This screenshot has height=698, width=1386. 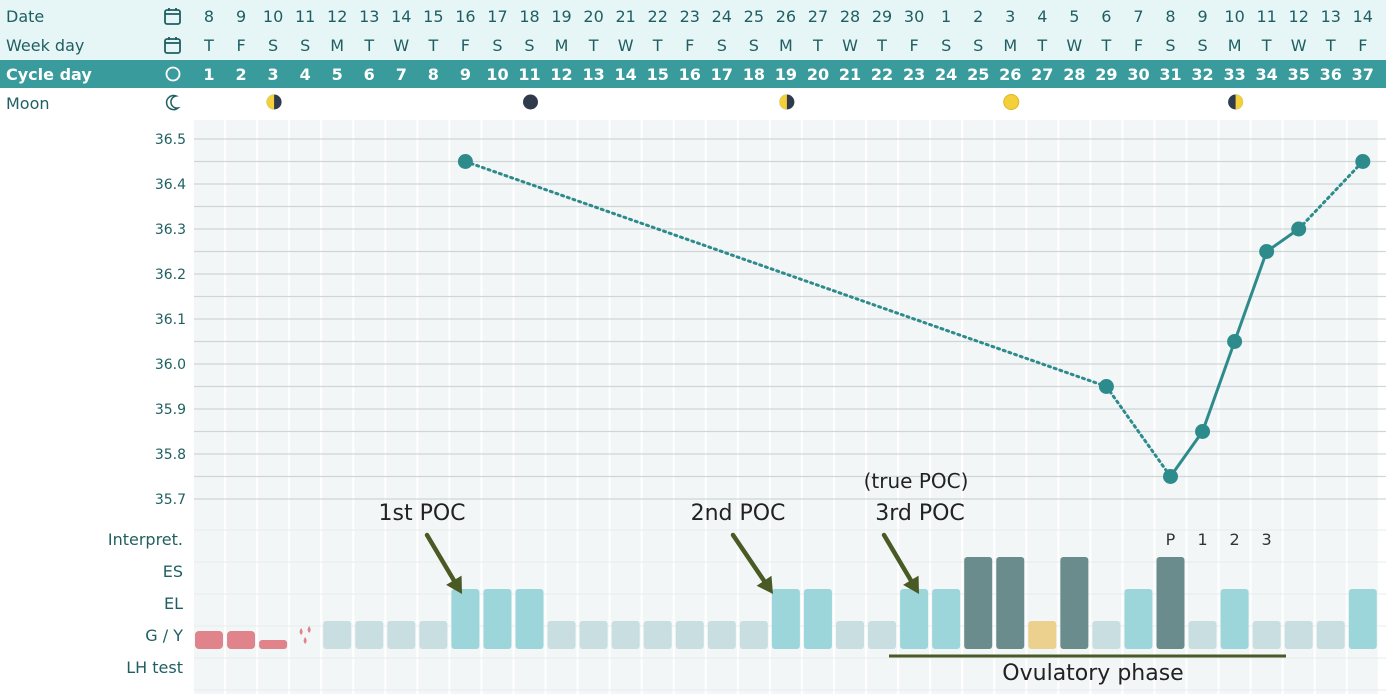 What do you see at coordinates (1074, 74) in the screenshot?
I see `cycle-day-cell: 28` at bounding box center [1074, 74].